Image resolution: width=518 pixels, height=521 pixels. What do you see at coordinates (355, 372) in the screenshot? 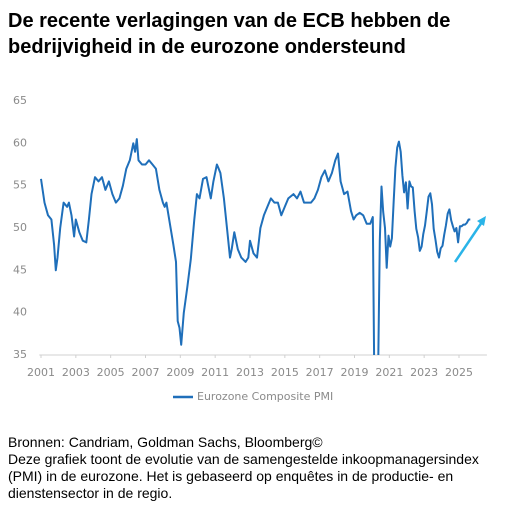
I see `x-tick-label: 2019` at bounding box center [355, 372].